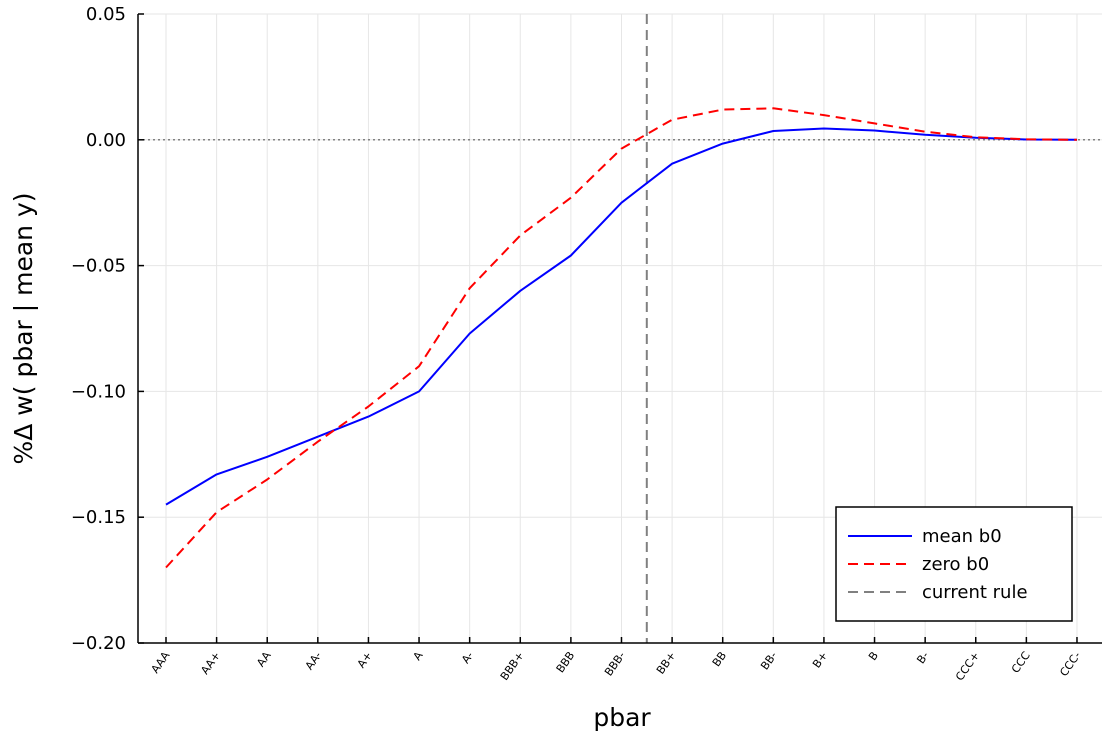 Image resolution: width=1102 pixels, height=736 pixels. I want to click on legend-label-current-rule: current rule, so click(975, 592).